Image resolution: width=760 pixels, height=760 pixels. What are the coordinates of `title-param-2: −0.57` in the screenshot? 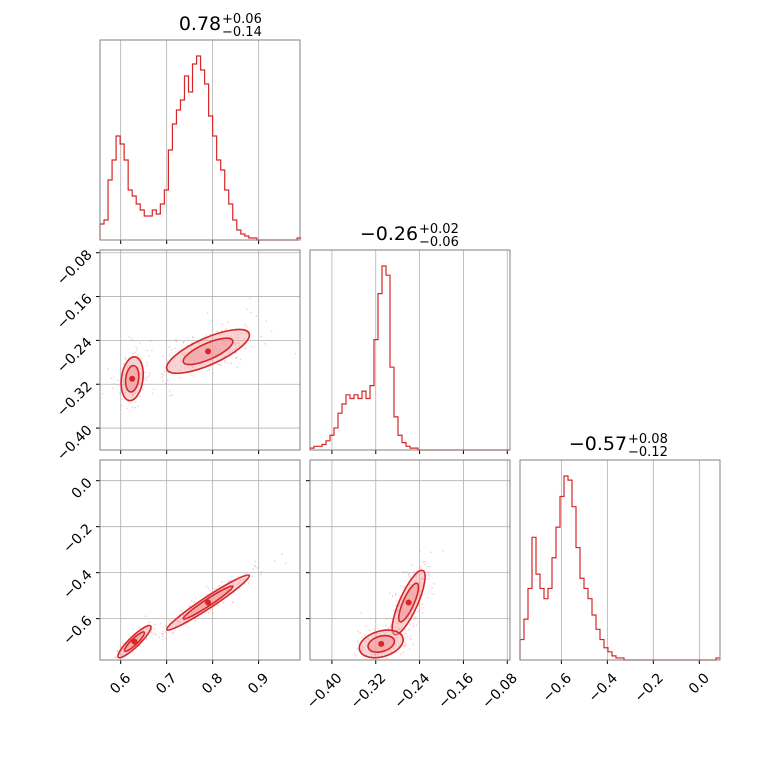 It's located at (598, 444).